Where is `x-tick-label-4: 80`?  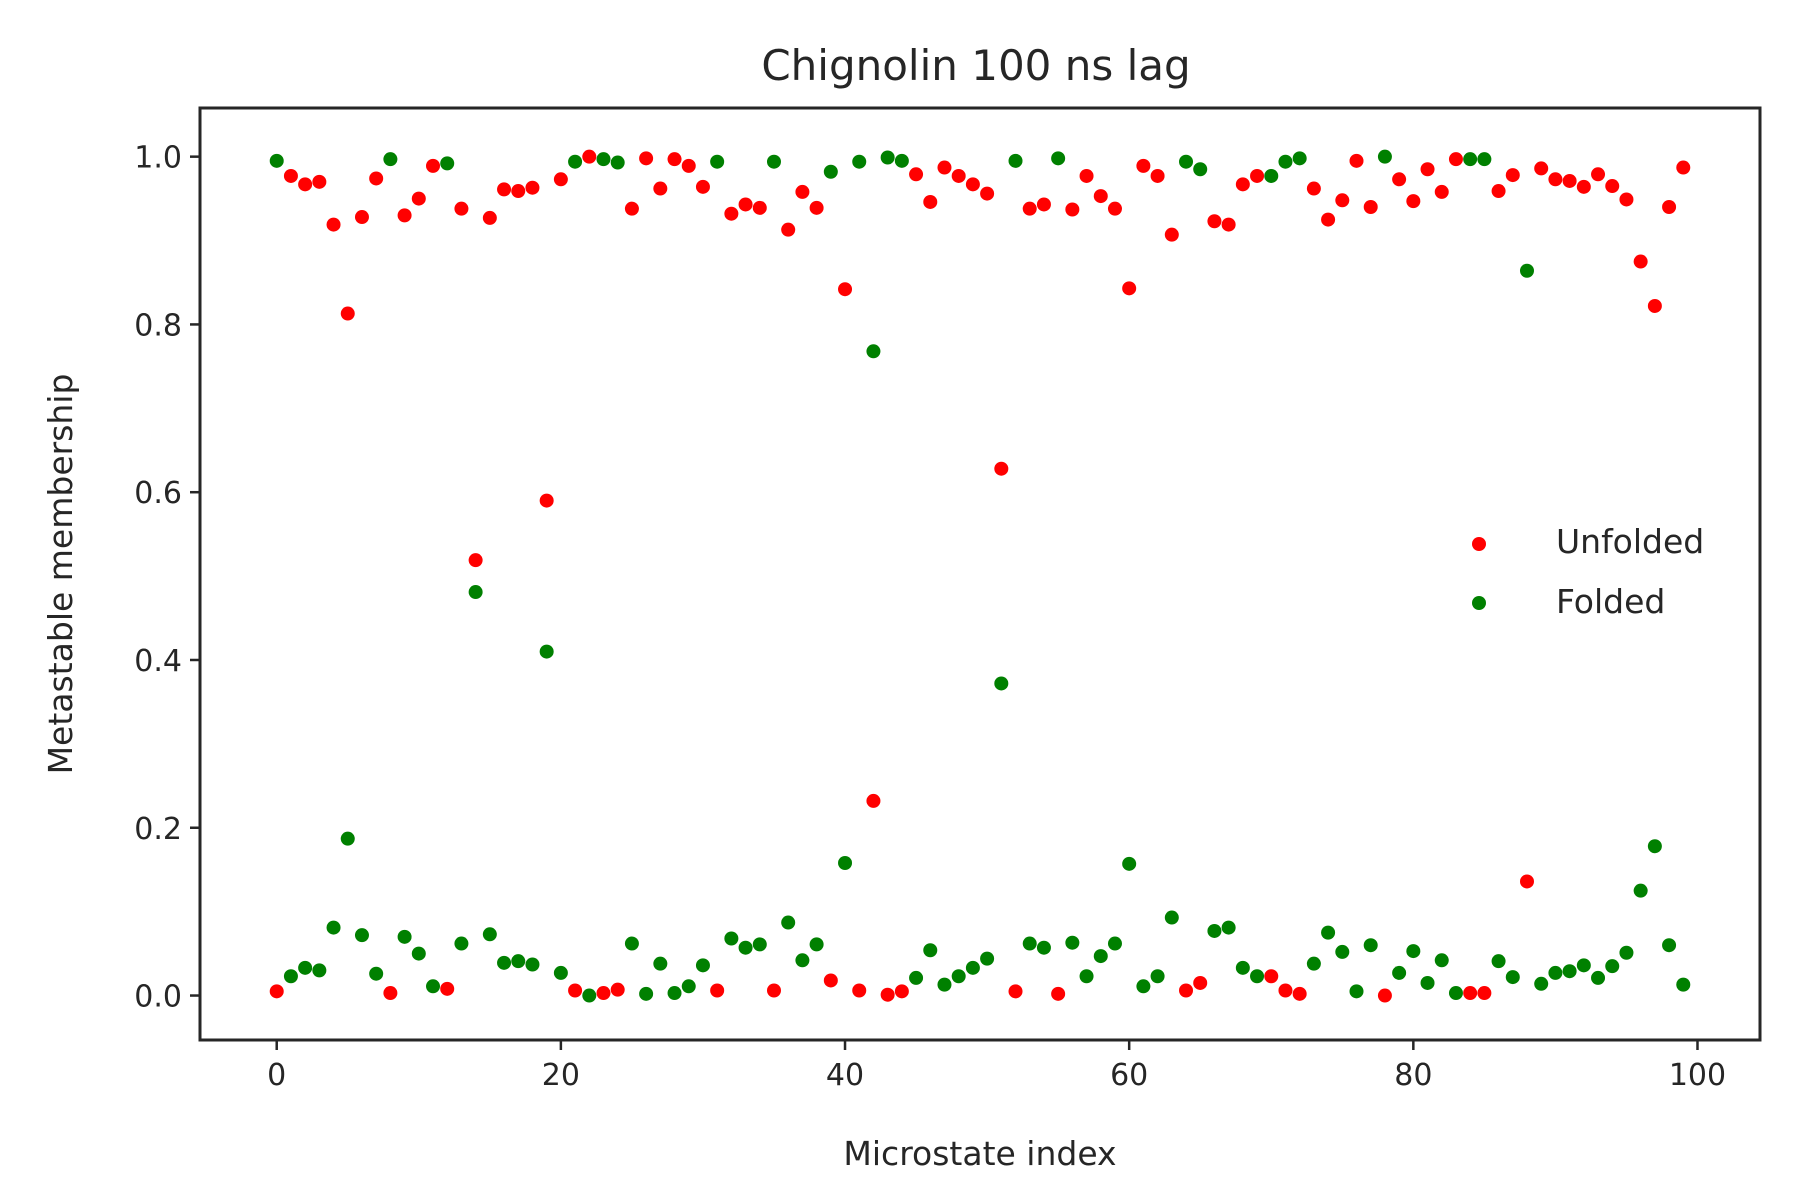
x-tick-label-4: 80 is located at coordinates (1413, 1075).